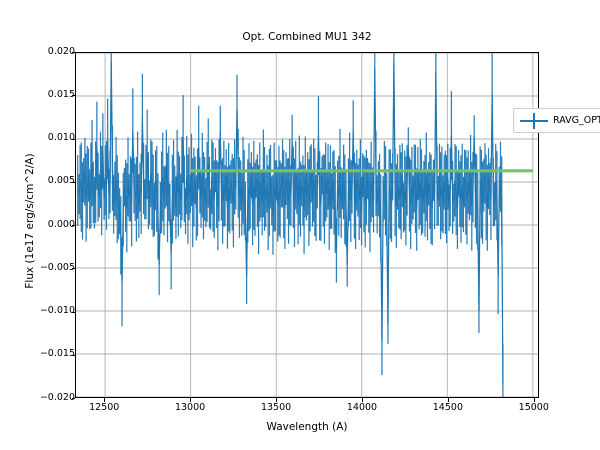 The image size is (600, 450). Describe the element at coordinates (362, 407) in the screenshot. I see `x-tick-label: 14000` at that location.